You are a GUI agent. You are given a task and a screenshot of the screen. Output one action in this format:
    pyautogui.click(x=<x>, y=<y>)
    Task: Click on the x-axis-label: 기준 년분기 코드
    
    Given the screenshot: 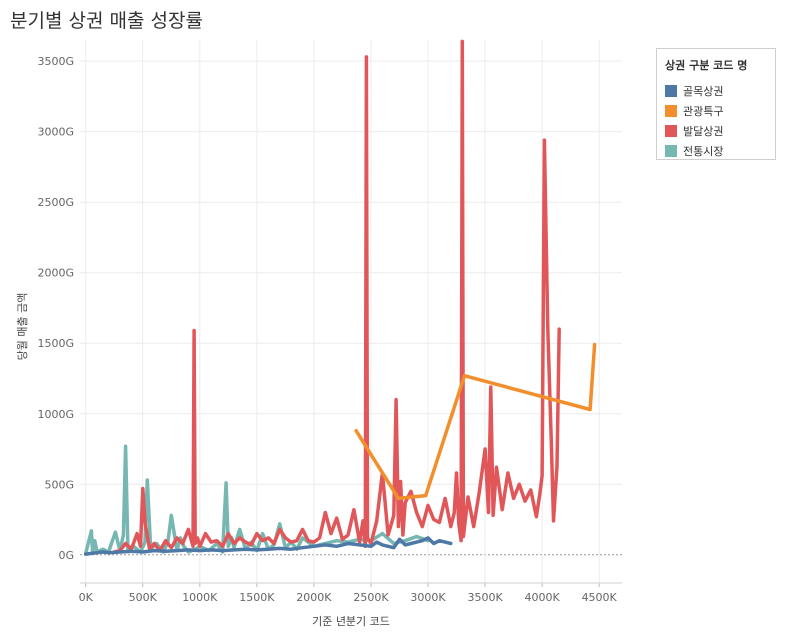 What is the action you would take?
    pyautogui.click(x=351, y=621)
    